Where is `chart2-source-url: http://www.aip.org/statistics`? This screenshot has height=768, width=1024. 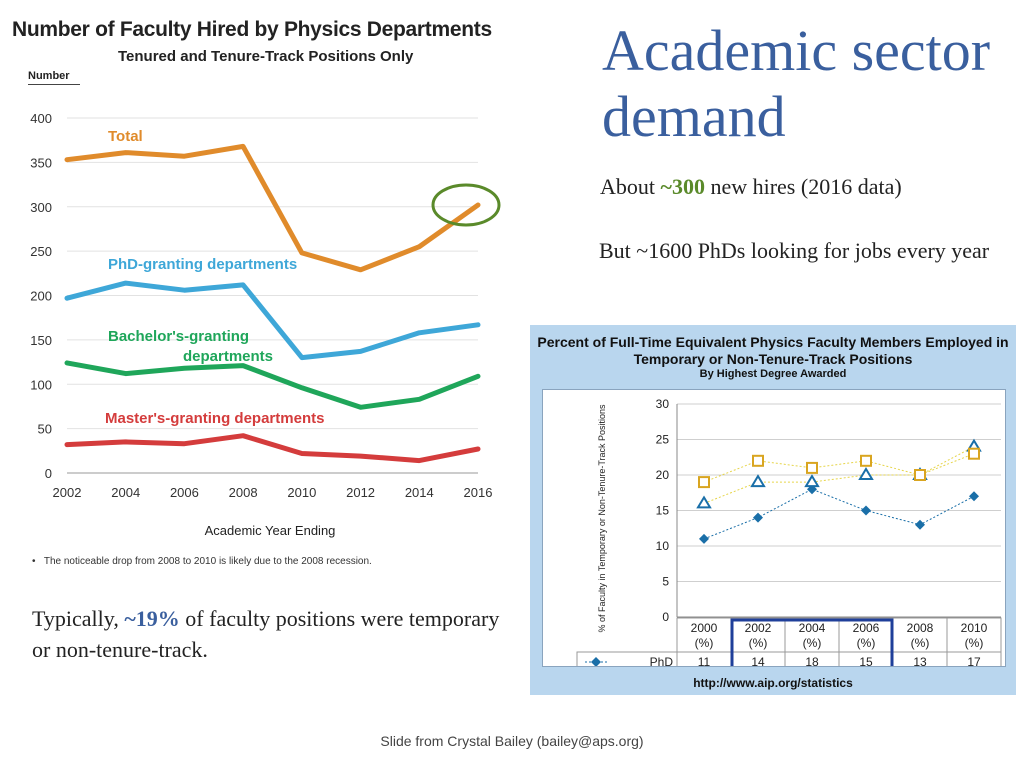 chart2-source-url: http://www.aip.org/statistics is located at coordinates (773, 683).